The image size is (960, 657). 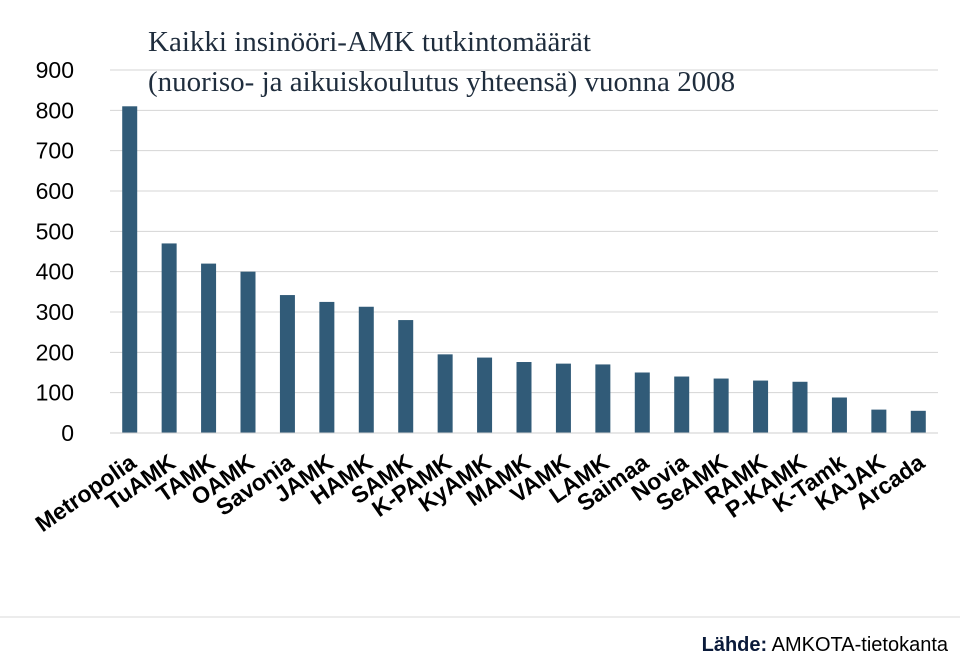 I want to click on y-tick-label: 100, so click(x=55, y=393).